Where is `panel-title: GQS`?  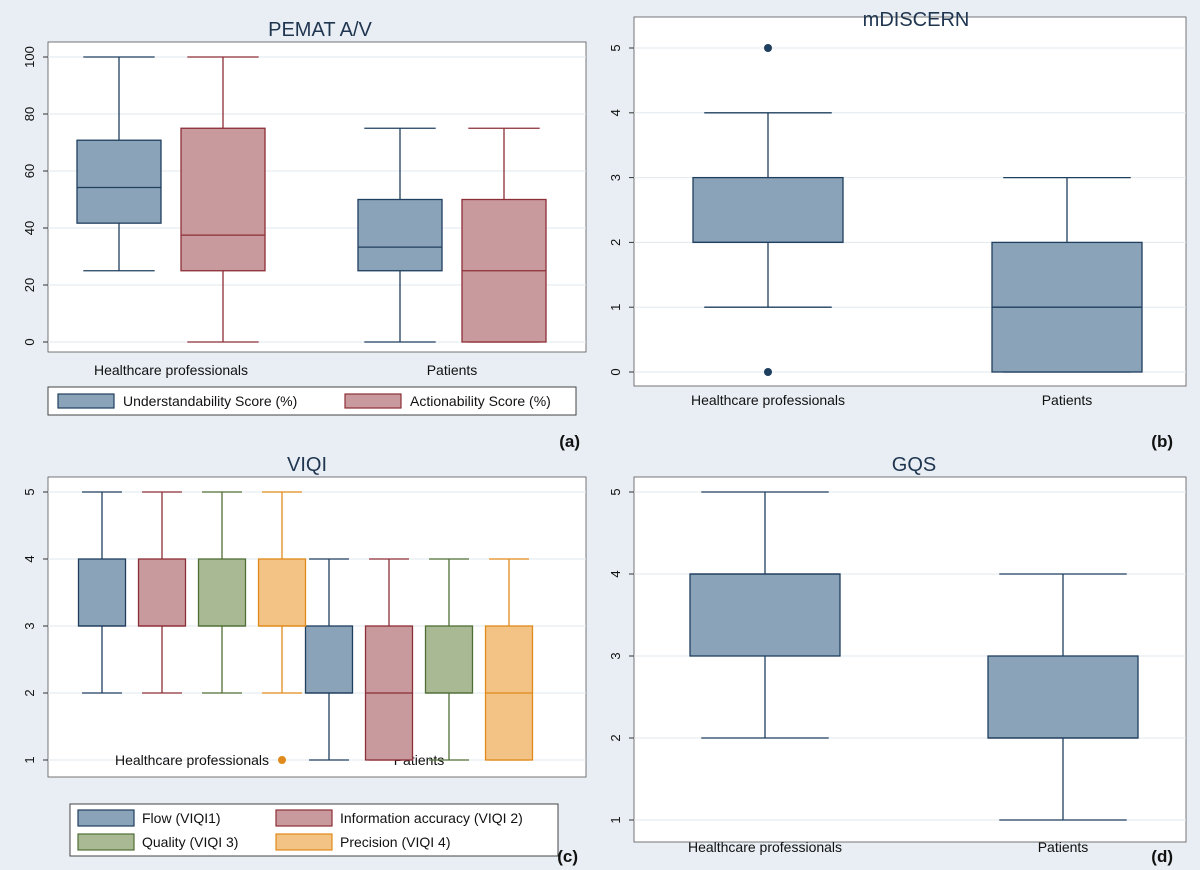 panel-title: GQS is located at coordinates (914, 465).